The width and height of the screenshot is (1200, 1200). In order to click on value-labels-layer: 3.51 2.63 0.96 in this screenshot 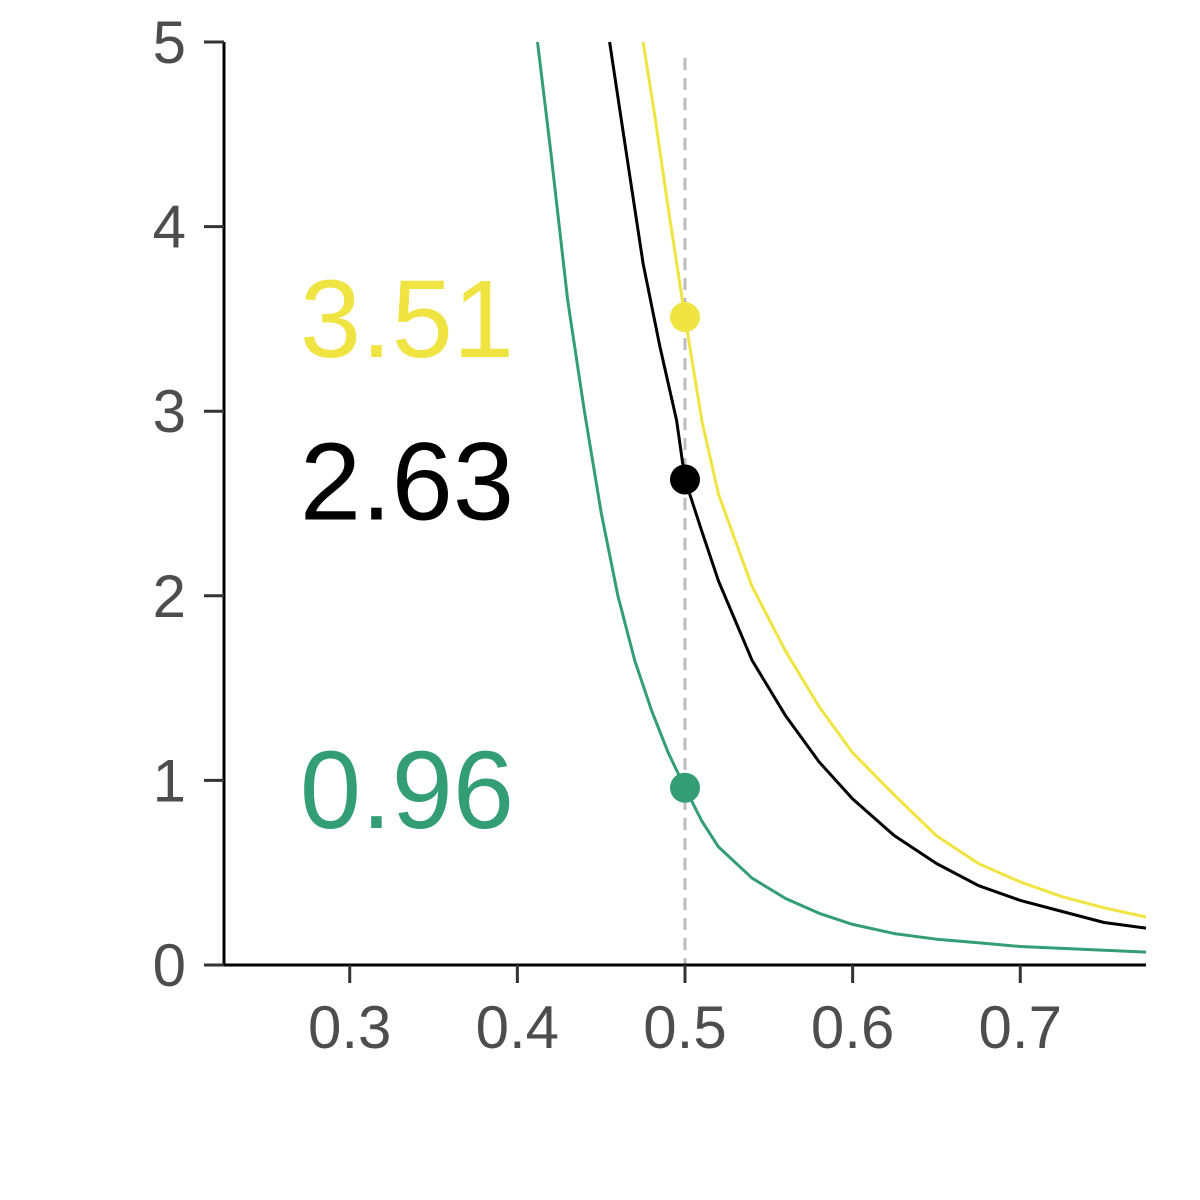, I will do `click(407, 555)`.